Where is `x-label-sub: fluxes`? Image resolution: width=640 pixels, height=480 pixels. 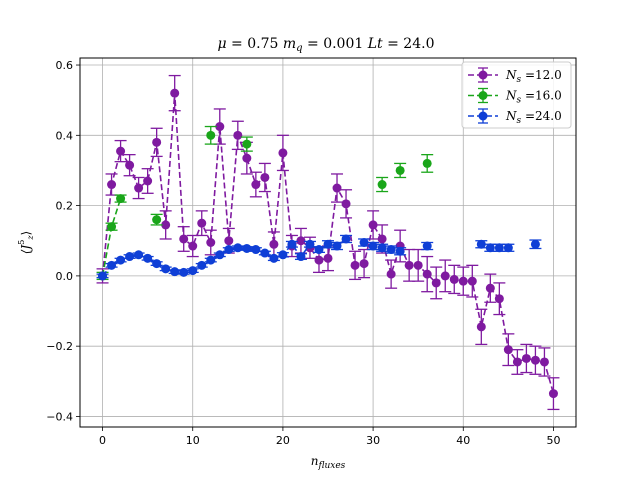
x-label-sub: fluxes is located at coordinates (331, 466).